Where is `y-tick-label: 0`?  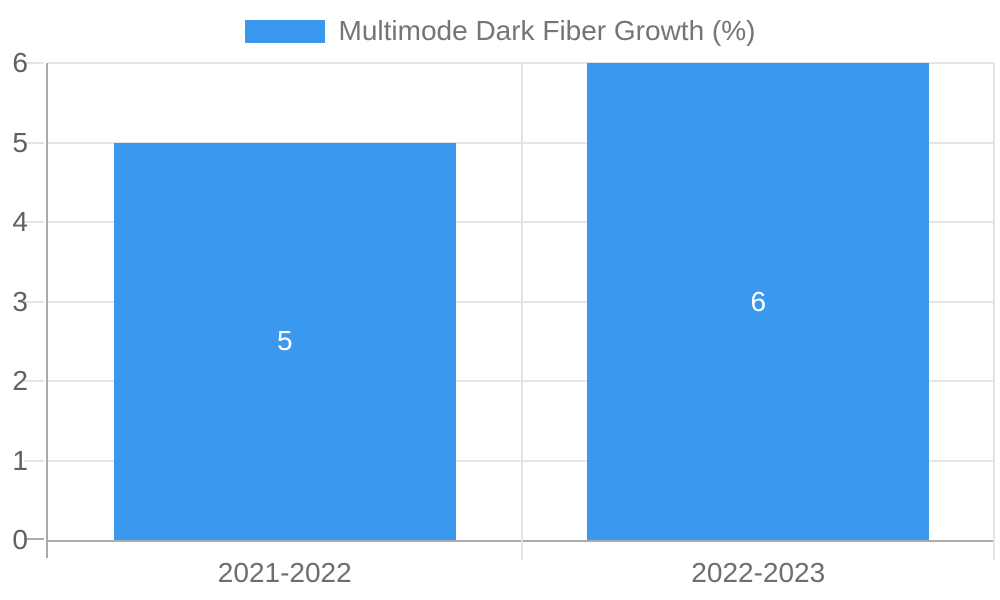
y-tick-label: 0 is located at coordinates (20, 539).